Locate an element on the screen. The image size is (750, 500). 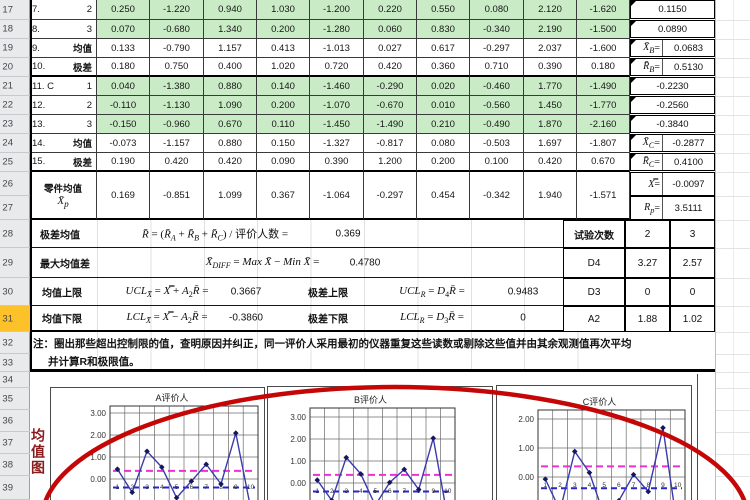
table-cell: 1.200 is located at coordinates (390, 162).